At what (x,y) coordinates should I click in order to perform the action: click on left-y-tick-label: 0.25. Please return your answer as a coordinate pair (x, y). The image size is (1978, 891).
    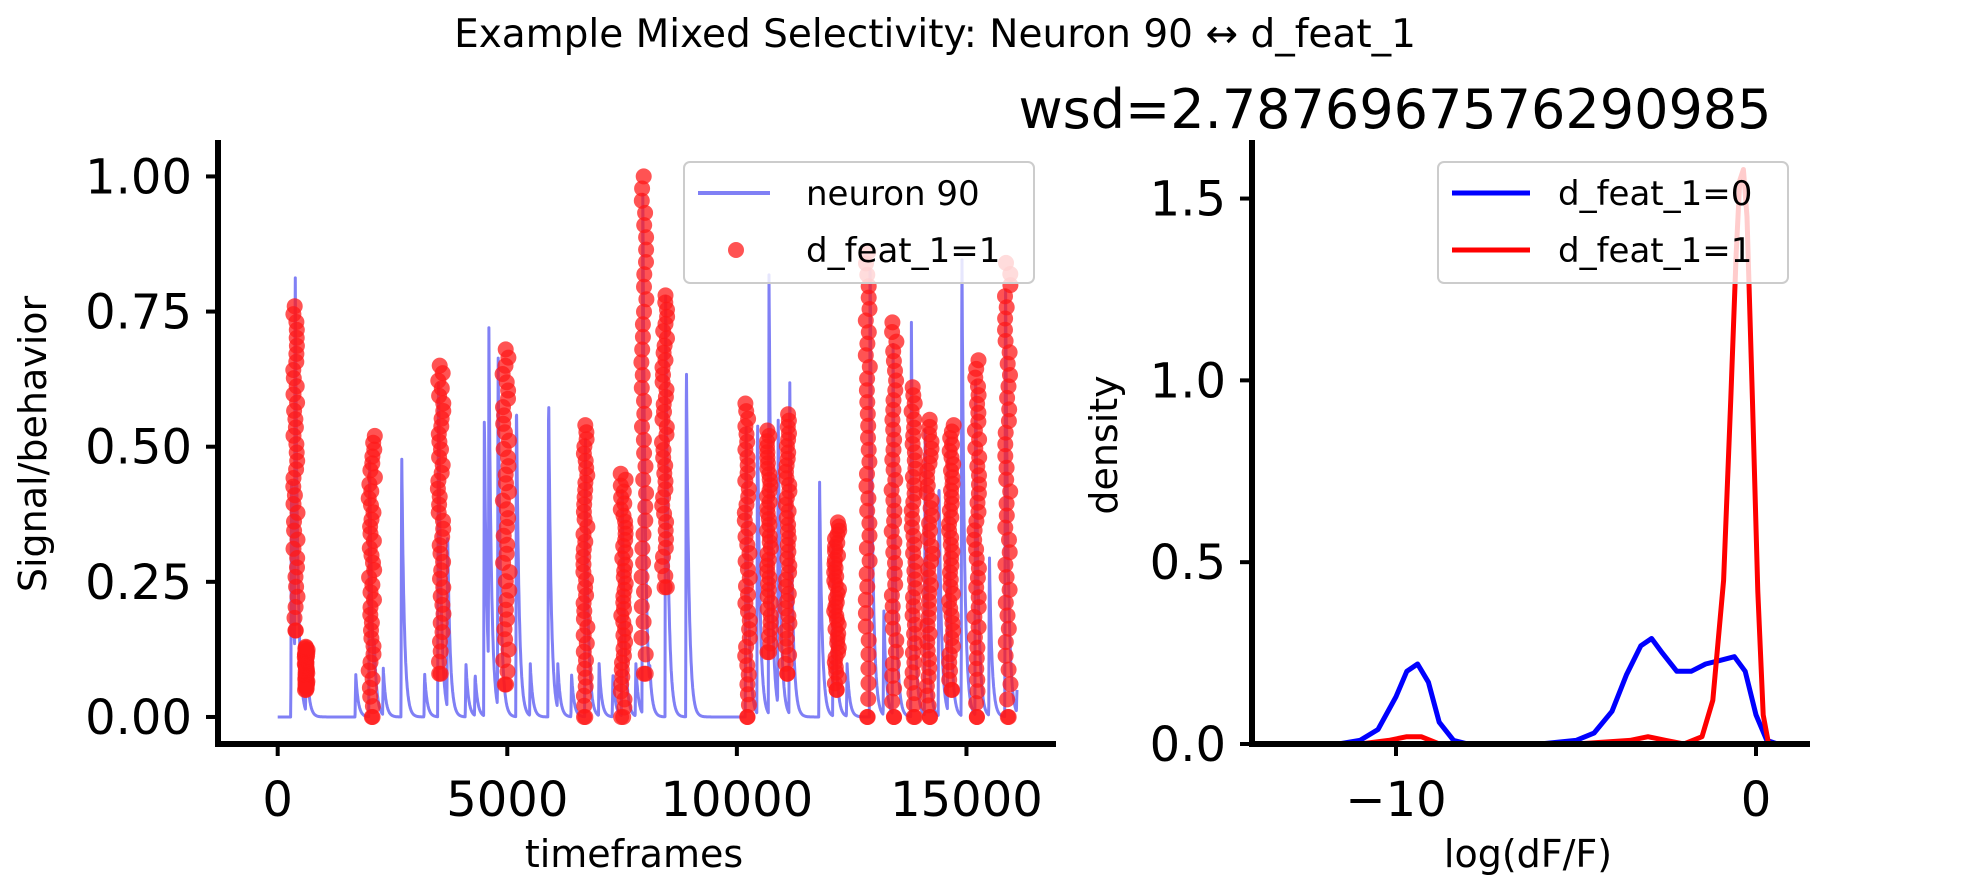
    Looking at the image, I should click on (138, 583).